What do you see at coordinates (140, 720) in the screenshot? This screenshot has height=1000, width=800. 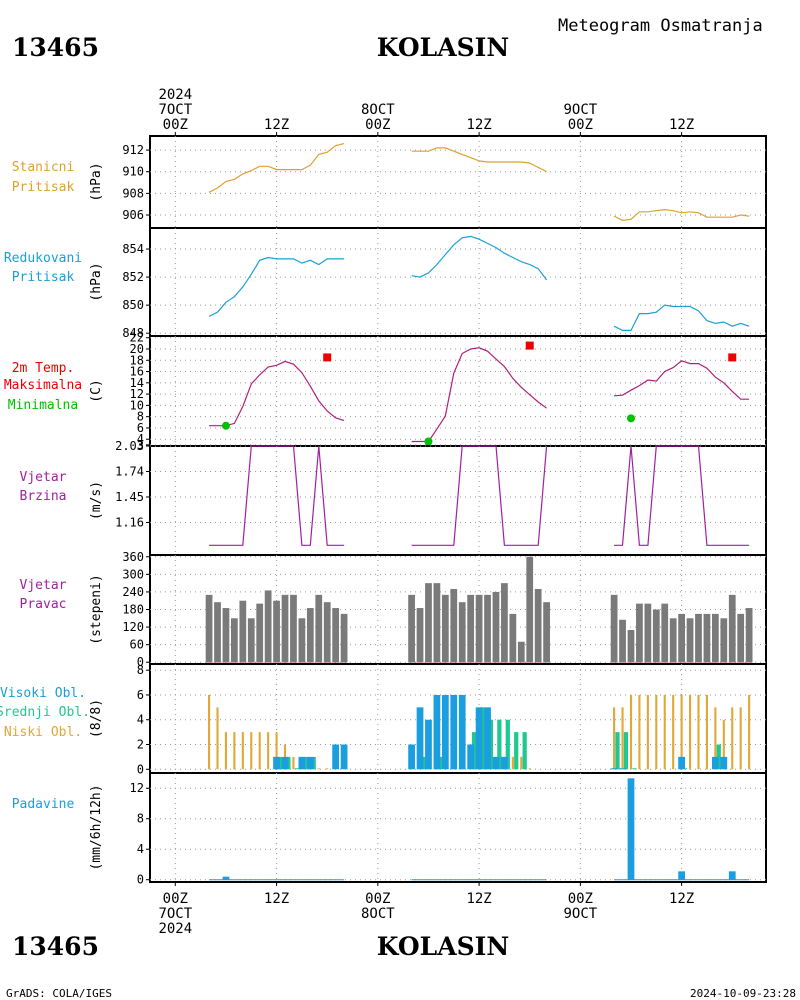 I see `y-tick-label: 4` at bounding box center [140, 720].